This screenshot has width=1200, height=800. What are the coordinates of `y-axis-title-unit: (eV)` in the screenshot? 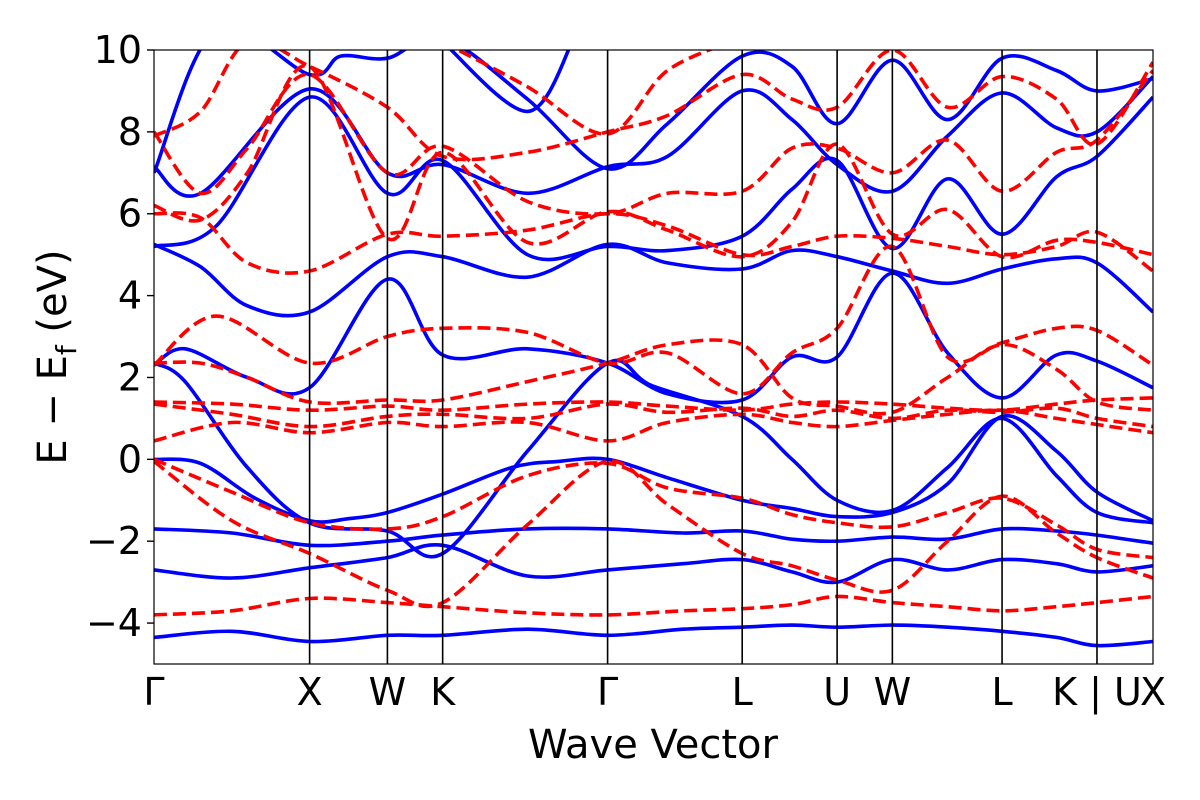 It's located at (53, 297).